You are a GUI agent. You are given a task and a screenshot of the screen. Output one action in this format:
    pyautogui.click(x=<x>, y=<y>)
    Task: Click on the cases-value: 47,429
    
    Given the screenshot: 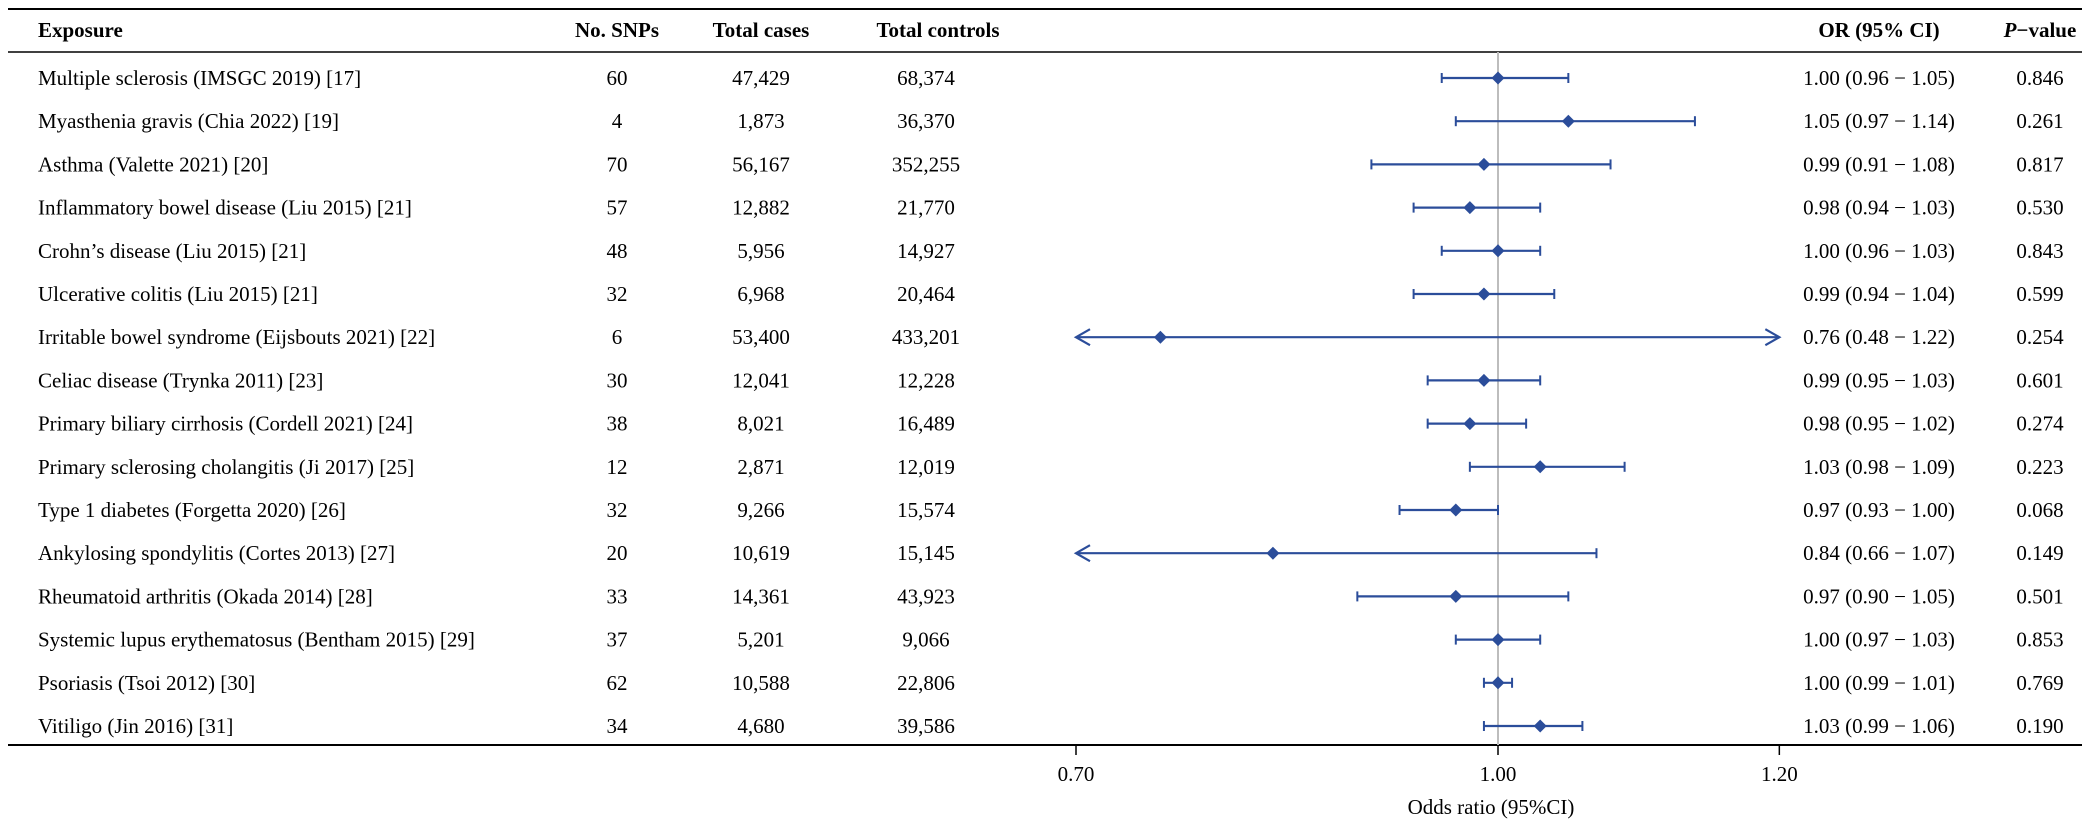 What is the action you would take?
    pyautogui.click(x=761, y=78)
    